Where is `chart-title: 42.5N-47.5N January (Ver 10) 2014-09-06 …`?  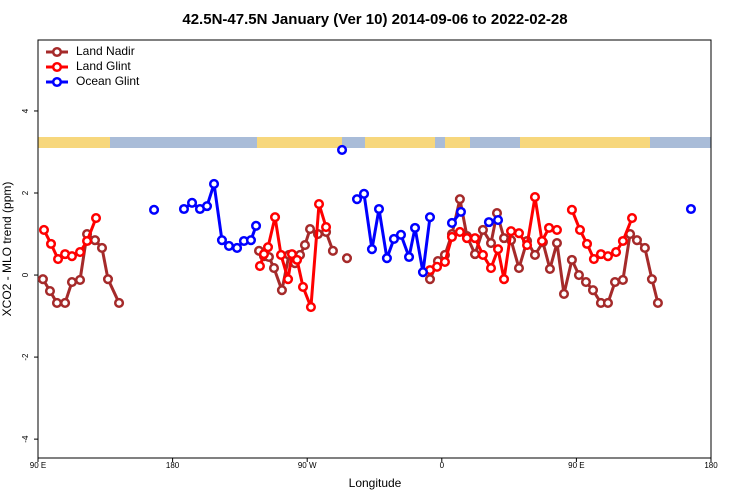
chart-title: 42.5N-47.5N January (Ver 10) 2014-09-06 … is located at coordinates (374, 19).